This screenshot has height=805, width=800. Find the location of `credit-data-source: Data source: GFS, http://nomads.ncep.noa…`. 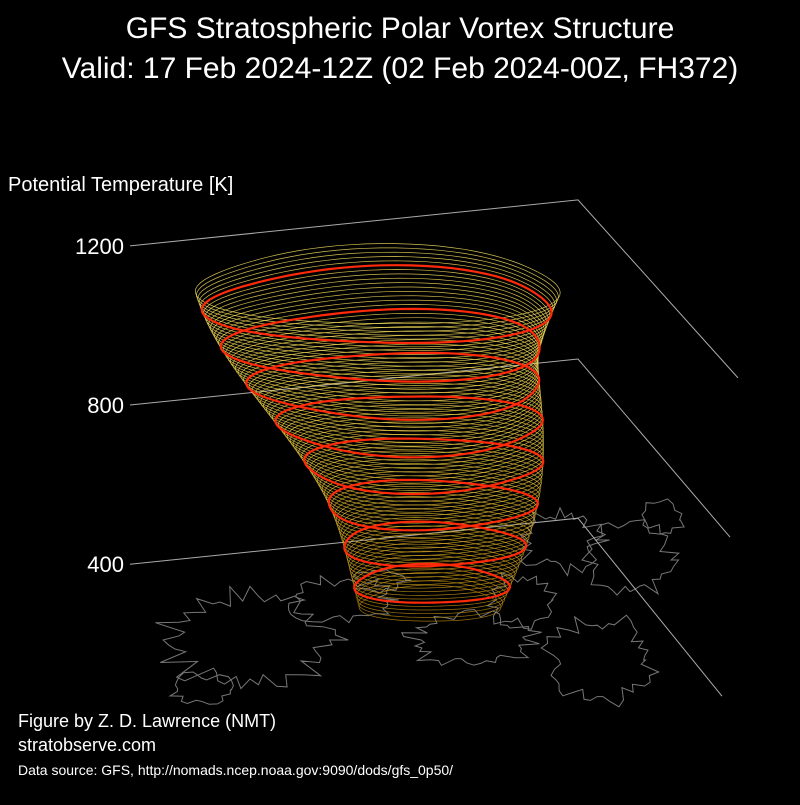

credit-data-source: Data source: GFS, http://nomads.ncep.noa… is located at coordinates (236, 770).